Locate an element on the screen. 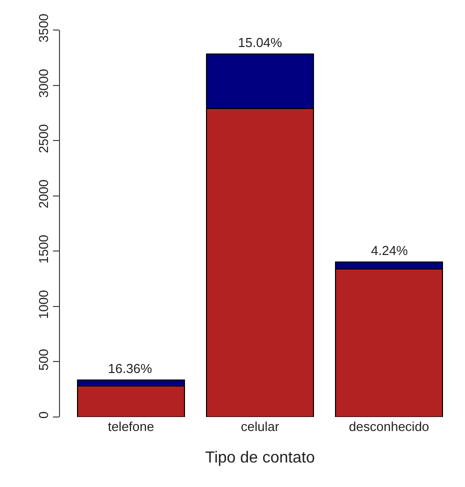  y-tick-label: 500 is located at coordinates (43, 359).